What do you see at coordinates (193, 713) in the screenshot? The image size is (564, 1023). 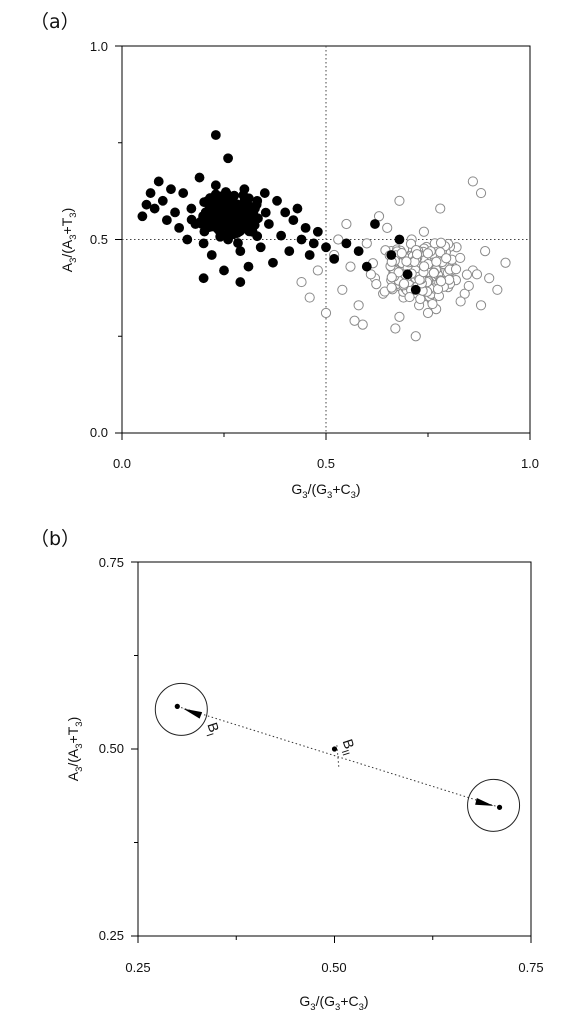 I see `panel-b-arrow` at bounding box center [193, 713].